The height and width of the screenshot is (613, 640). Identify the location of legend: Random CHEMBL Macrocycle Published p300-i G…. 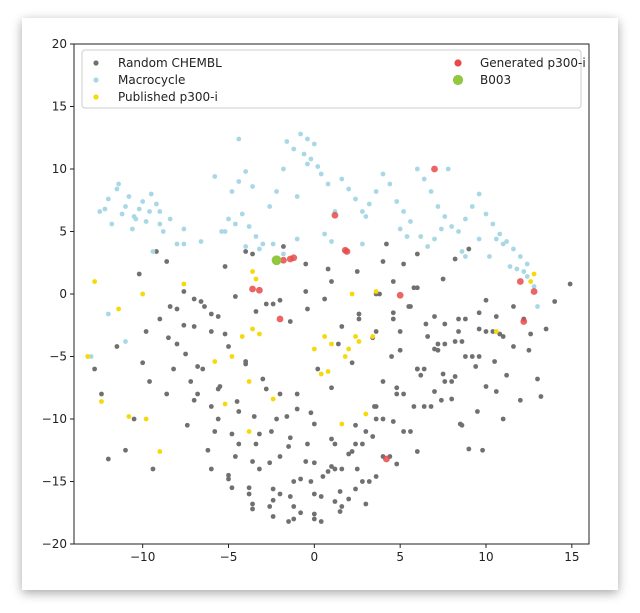
(333, 79).